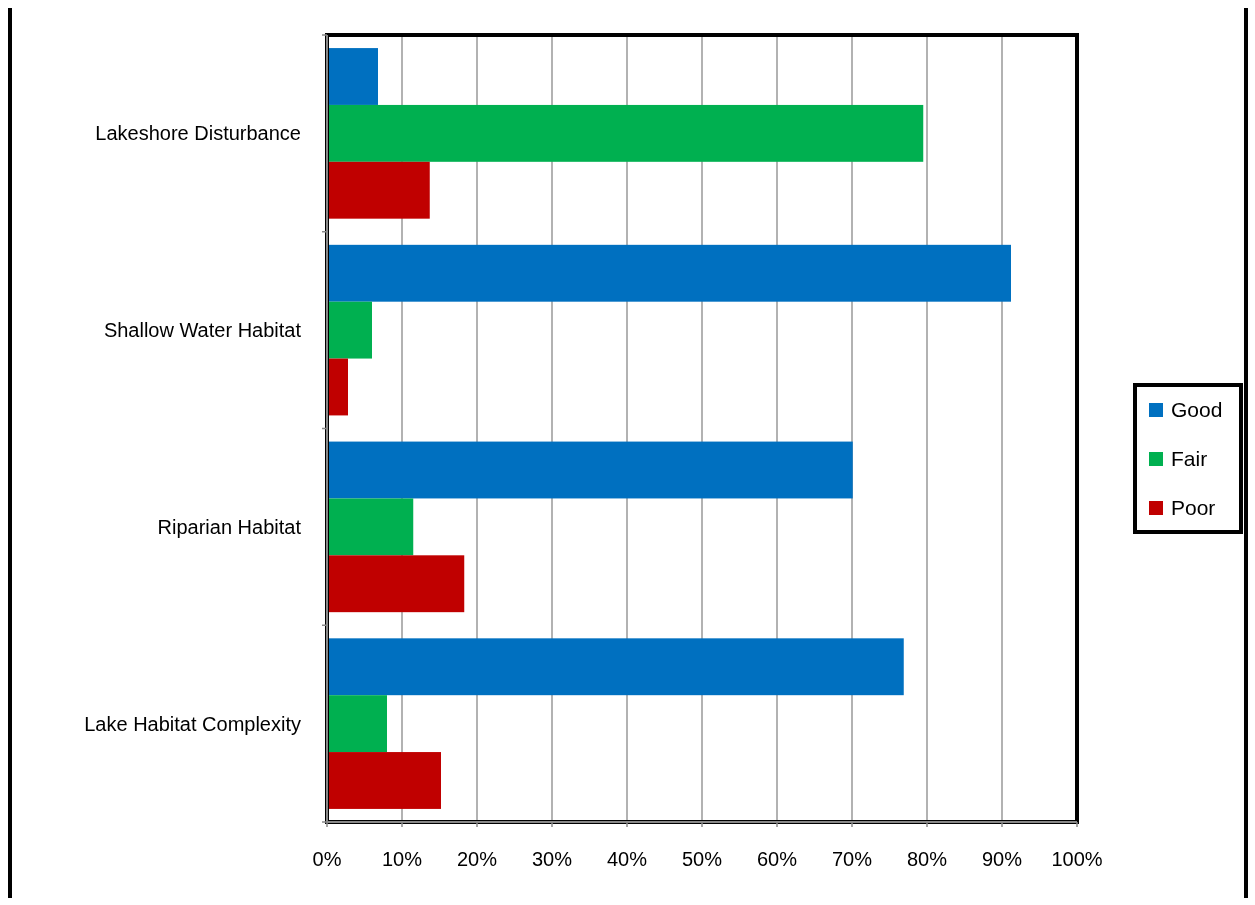 Image resolution: width=1255 pixels, height=905 pixels. What do you see at coordinates (852, 859) in the screenshot?
I see `x-tick-label: 70%` at bounding box center [852, 859].